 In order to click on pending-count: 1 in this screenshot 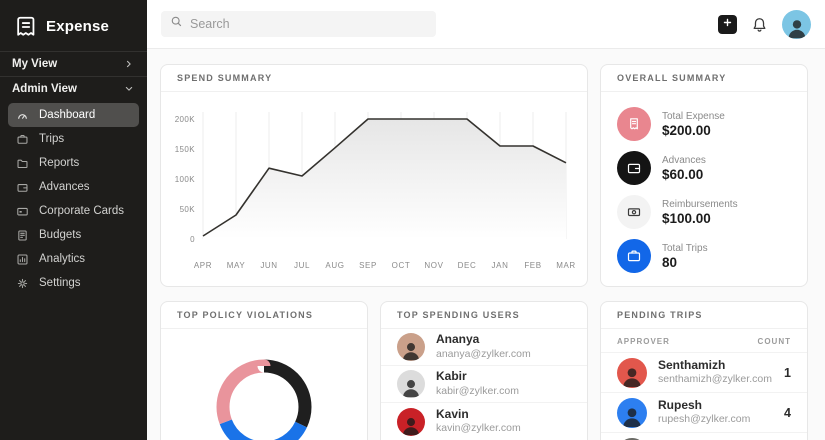, I will do `click(787, 372)`.